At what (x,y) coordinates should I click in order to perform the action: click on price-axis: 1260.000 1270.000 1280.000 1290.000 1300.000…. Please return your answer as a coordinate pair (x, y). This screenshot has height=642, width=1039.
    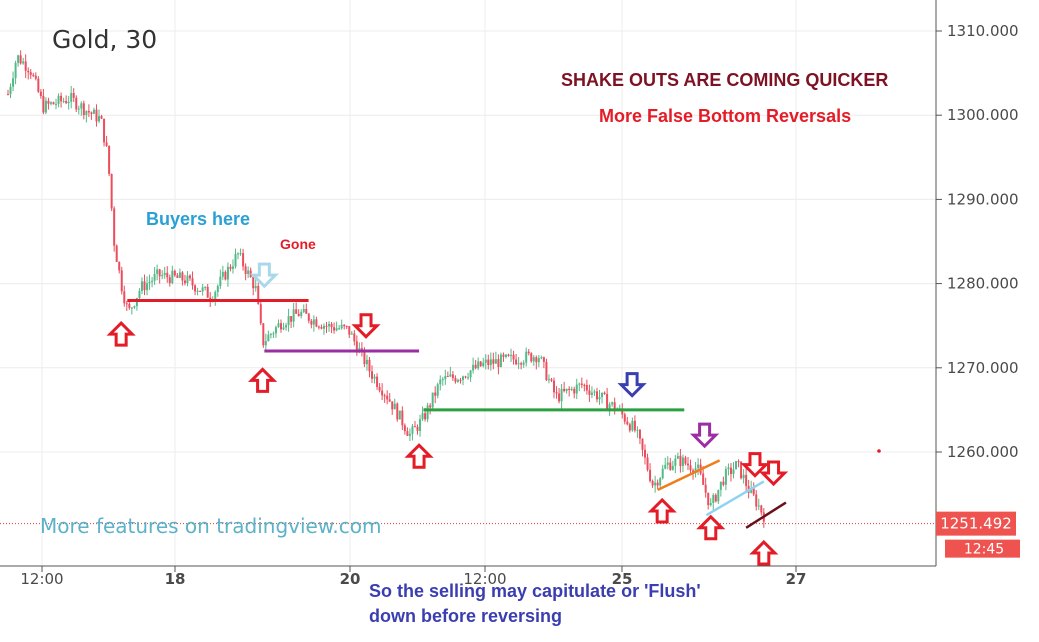
    Looking at the image, I should click on (977, 241).